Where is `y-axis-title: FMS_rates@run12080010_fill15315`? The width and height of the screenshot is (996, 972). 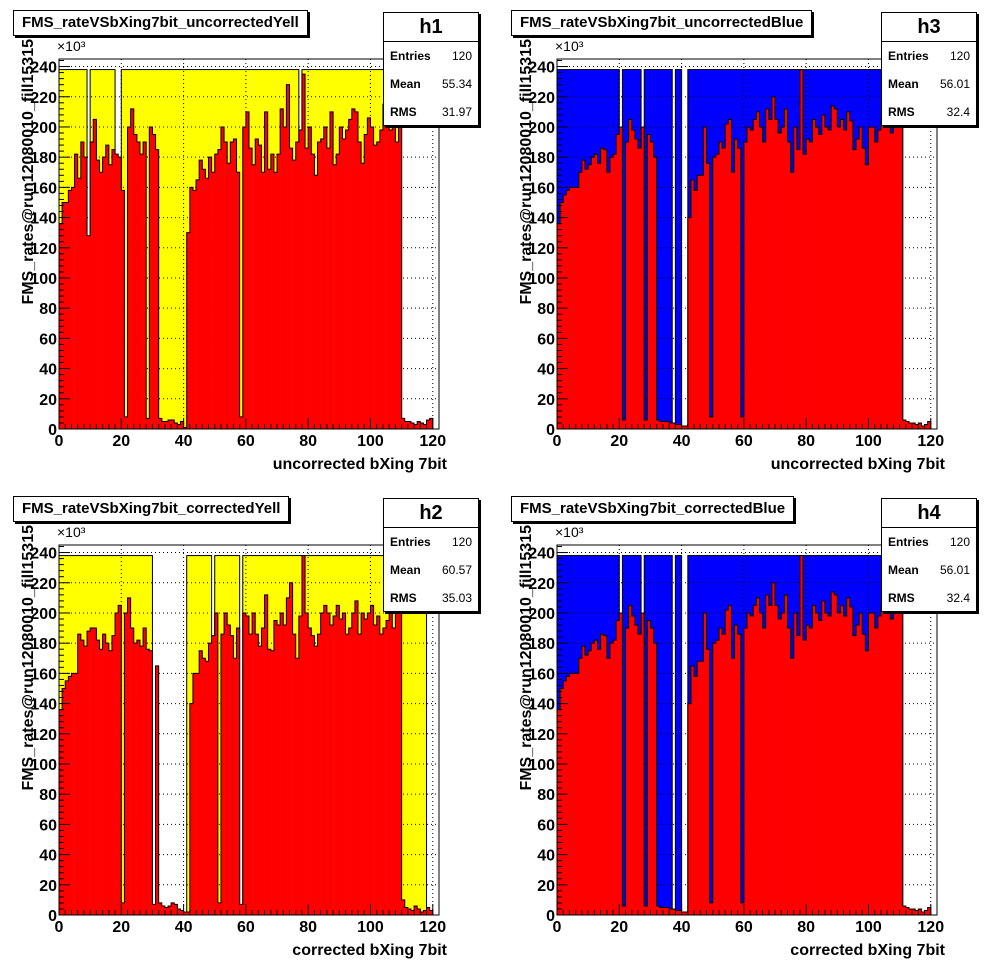 y-axis-title: FMS_rates@run12080010_fill15315 is located at coordinates (526, 172).